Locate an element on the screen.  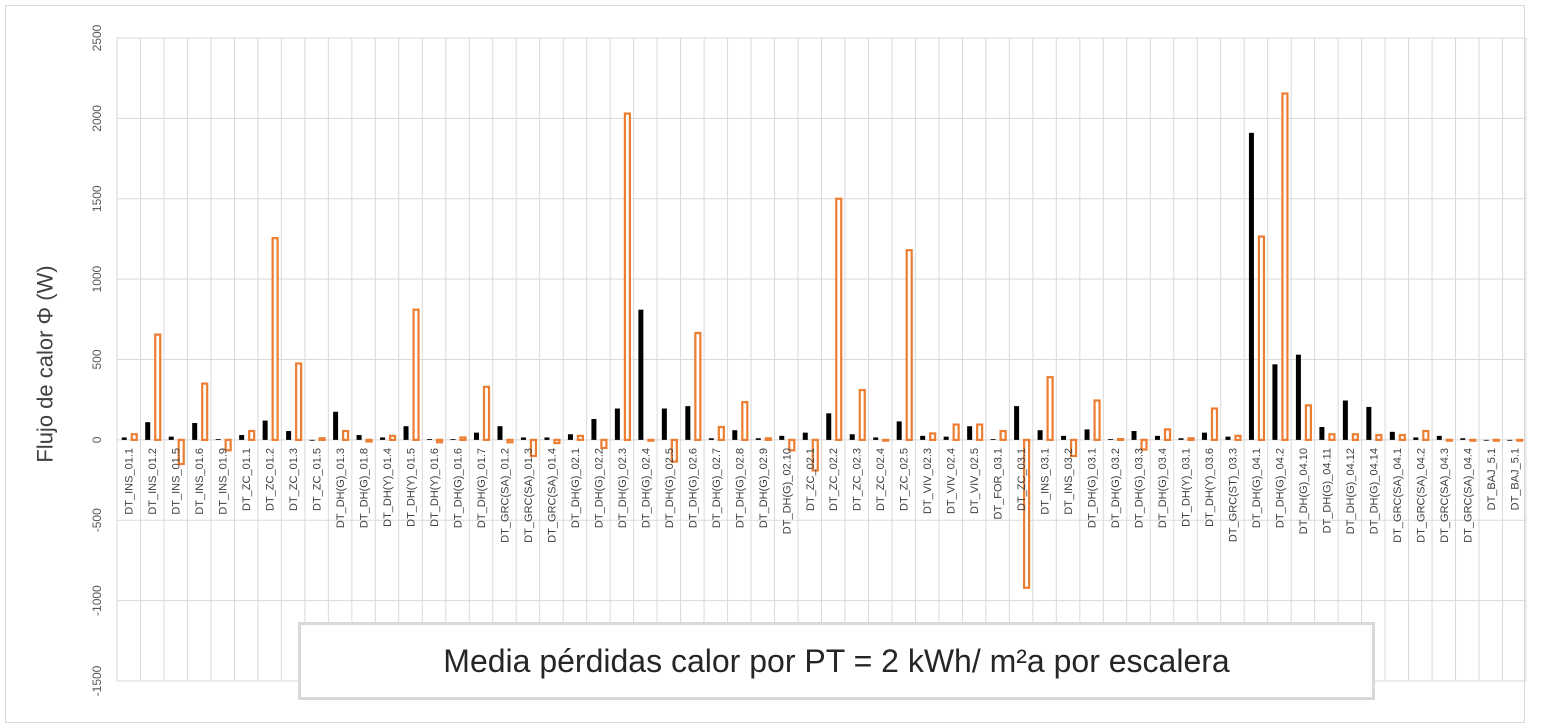
x-tick-label: DT_DH(G)_02.2 is located at coordinates (599, 488).